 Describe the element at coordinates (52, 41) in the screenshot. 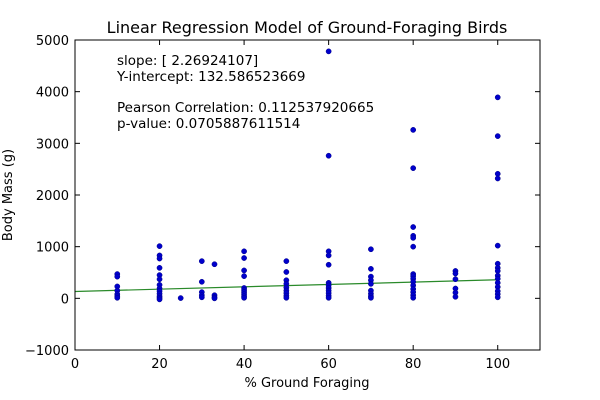

I see `y-tick-label: 5000` at that location.